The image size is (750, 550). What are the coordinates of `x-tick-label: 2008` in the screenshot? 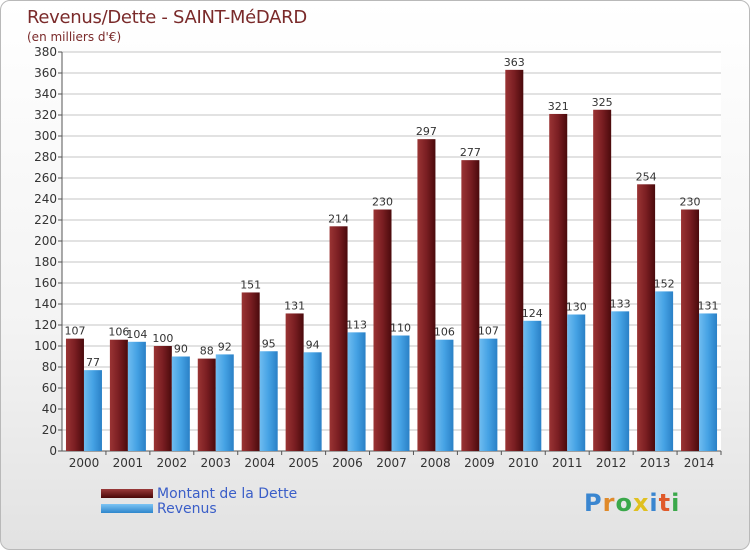 It's located at (435, 463).